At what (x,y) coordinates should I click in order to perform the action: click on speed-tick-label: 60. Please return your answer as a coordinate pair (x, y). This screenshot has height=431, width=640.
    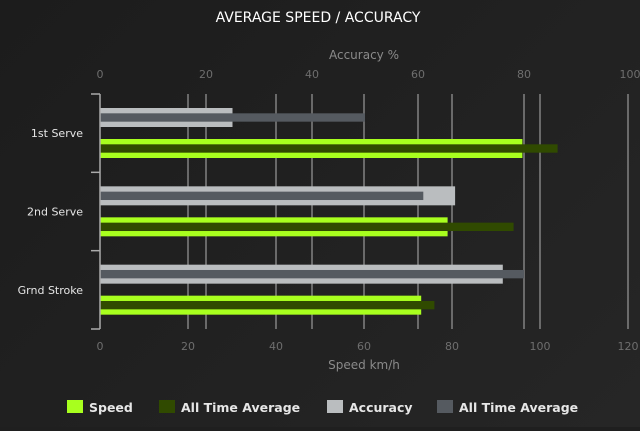
    Looking at the image, I should click on (364, 346).